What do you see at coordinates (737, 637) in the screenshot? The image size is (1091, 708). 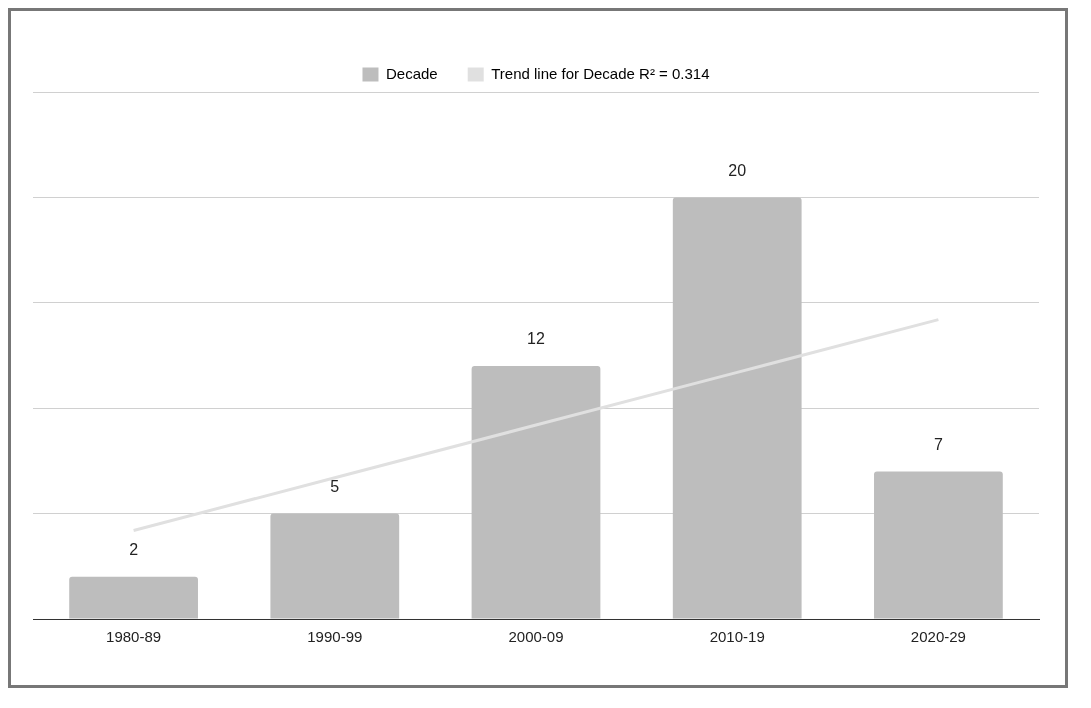 I see `x-tick-label: 2010-19` at bounding box center [737, 637].